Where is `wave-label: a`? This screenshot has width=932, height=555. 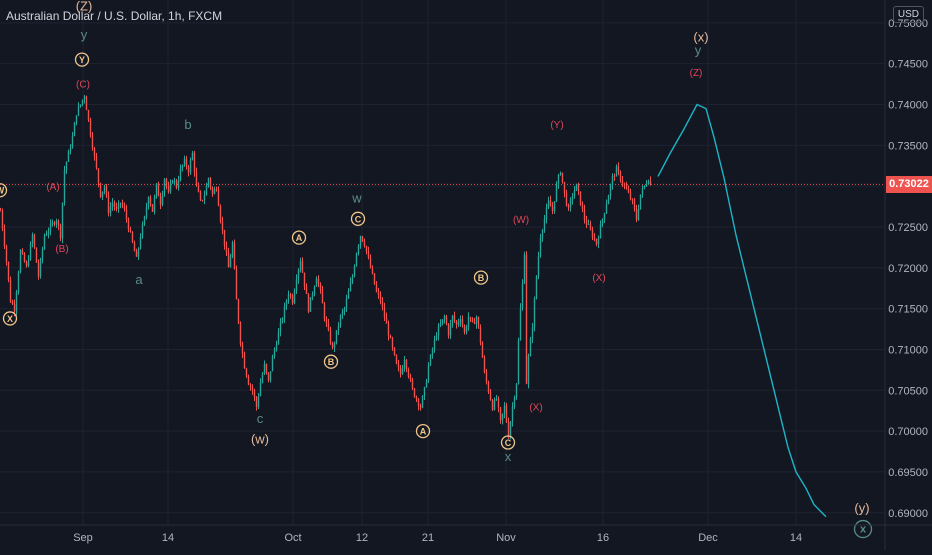
wave-label: a is located at coordinates (139, 279).